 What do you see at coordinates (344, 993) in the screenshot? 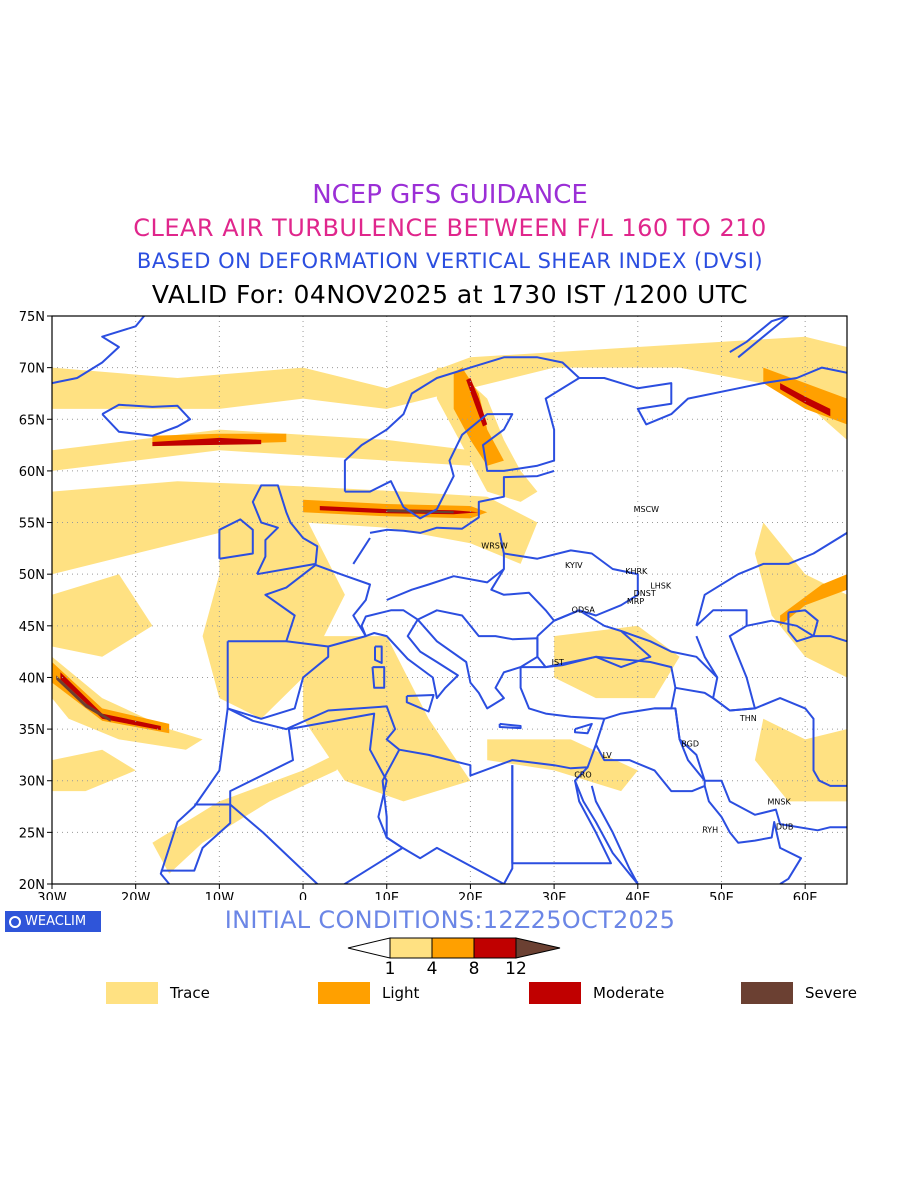
I see `legend-swatch-light` at bounding box center [344, 993].